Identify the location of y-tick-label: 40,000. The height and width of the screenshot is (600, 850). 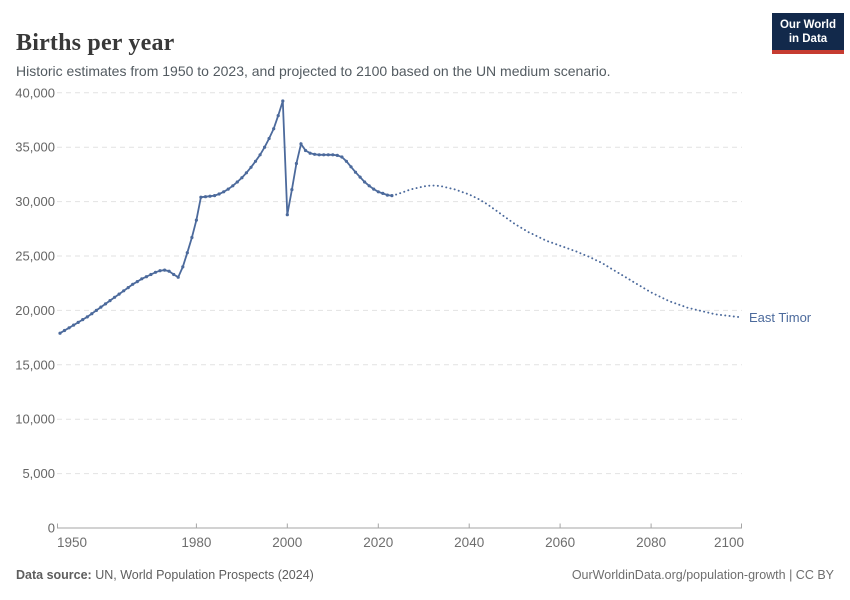
(35, 92).